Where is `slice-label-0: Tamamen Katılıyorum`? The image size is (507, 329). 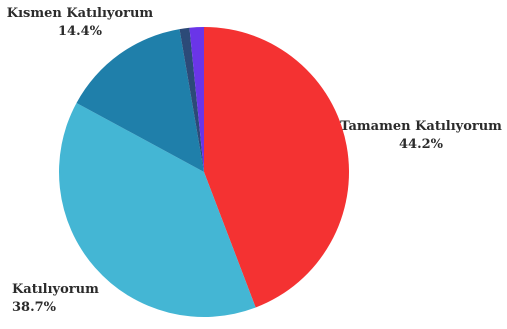
slice-label-0: Tamamen Katılıyorum is located at coordinates (421, 126).